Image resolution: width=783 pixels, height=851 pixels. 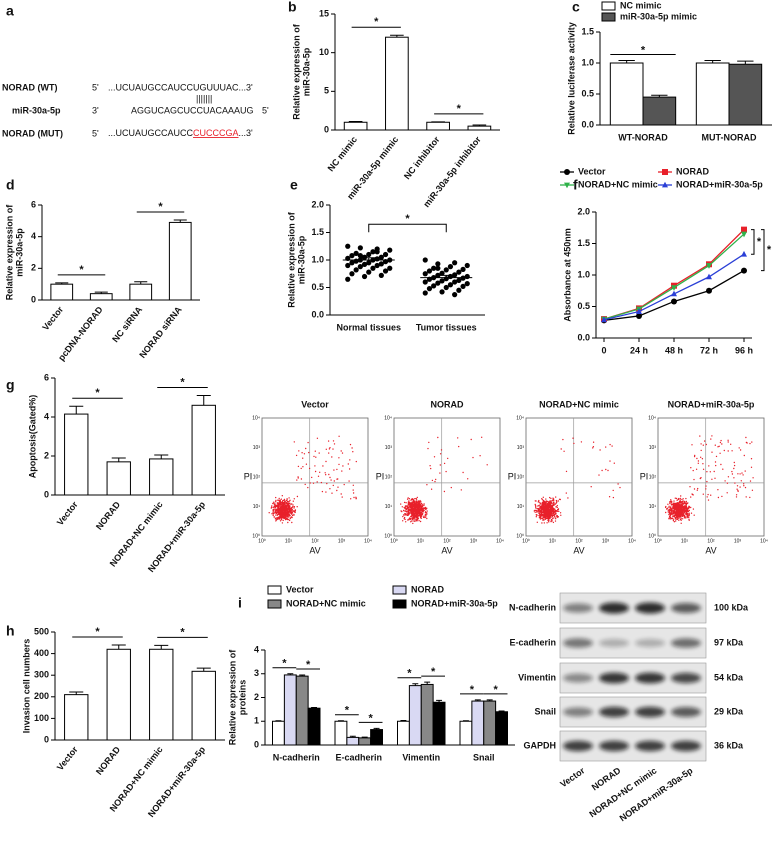 I want to click on panel-label: h, so click(x=10, y=631).